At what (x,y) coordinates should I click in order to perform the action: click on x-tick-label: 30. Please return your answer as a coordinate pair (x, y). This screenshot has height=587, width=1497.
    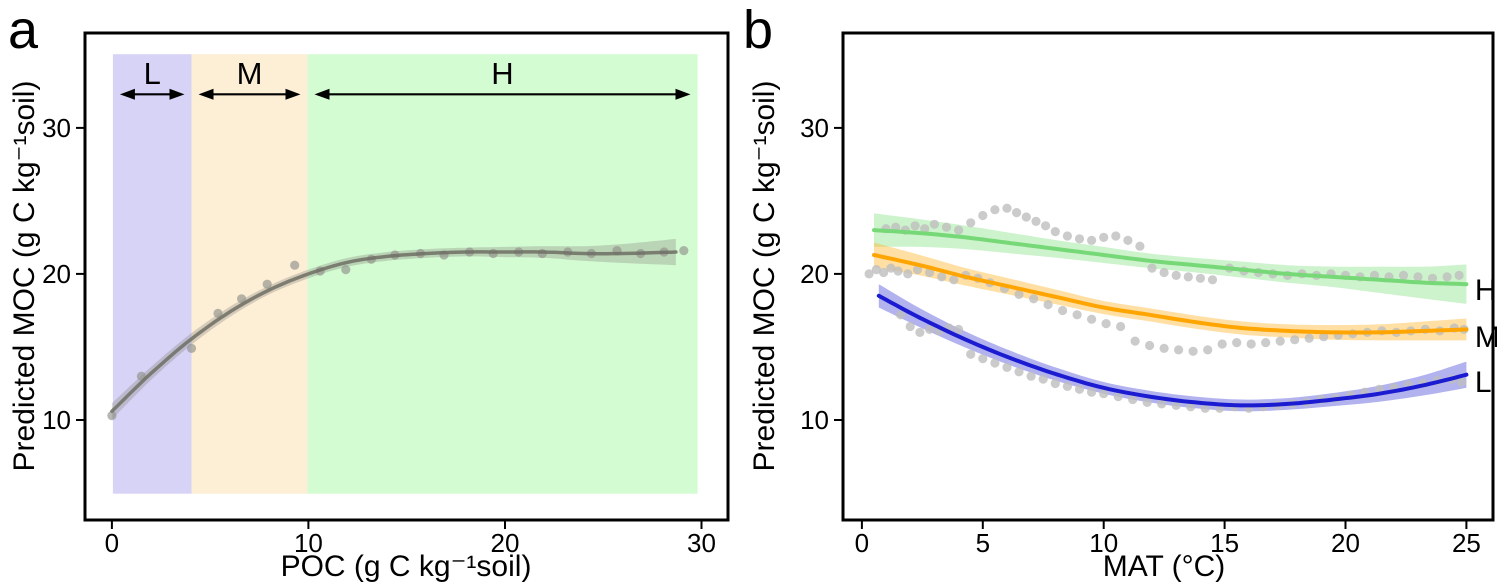
    Looking at the image, I should click on (701, 543).